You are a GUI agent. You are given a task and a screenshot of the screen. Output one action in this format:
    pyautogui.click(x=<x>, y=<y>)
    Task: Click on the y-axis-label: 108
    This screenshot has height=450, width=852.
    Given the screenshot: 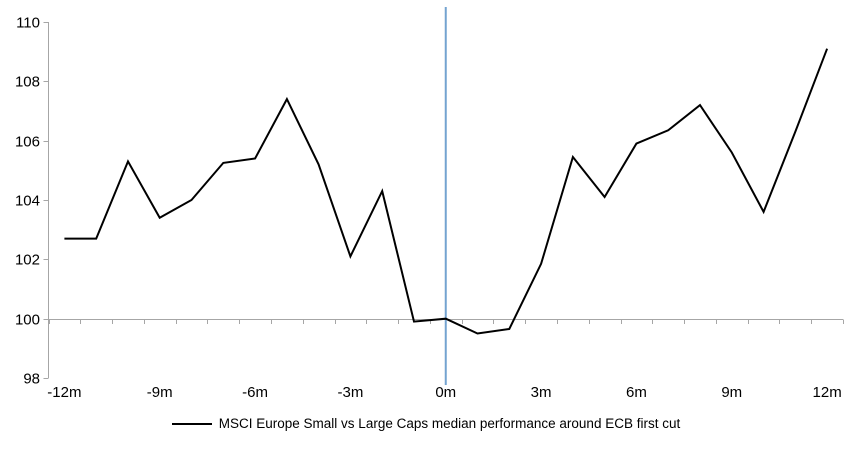 What is the action you would take?
    pyautogui.click(x=27, y=82)
    